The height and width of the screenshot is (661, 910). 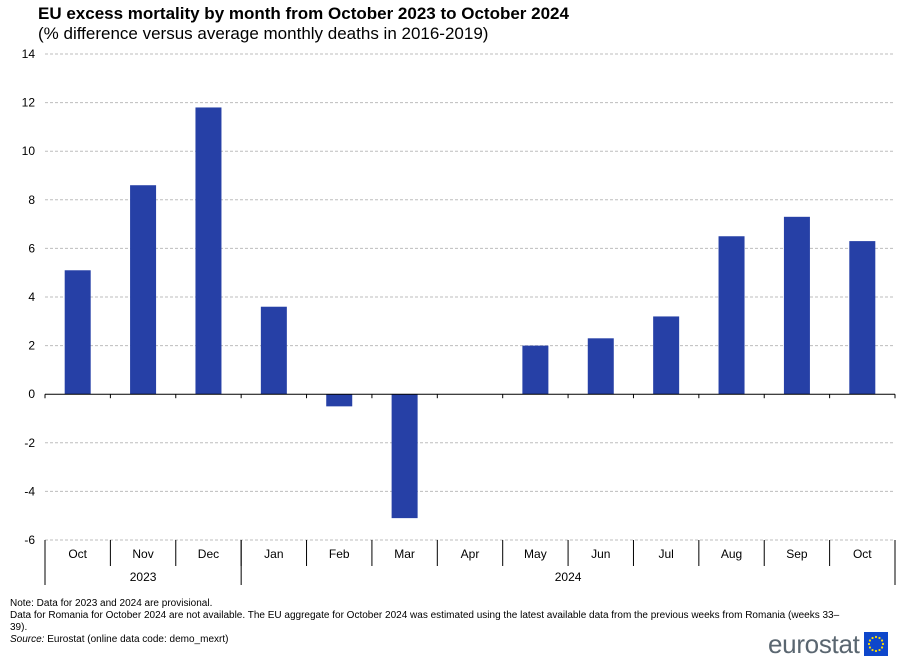 I want to click on logo-text: eurostat, so click(x=814, y=643).